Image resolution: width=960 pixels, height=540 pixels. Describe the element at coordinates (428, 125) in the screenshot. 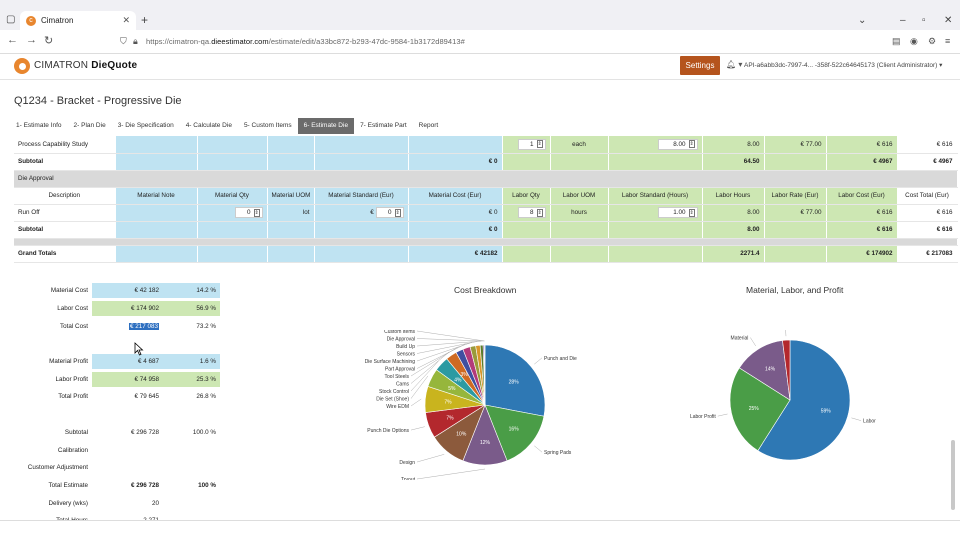

I see `tab-step-8: Report` at that location.